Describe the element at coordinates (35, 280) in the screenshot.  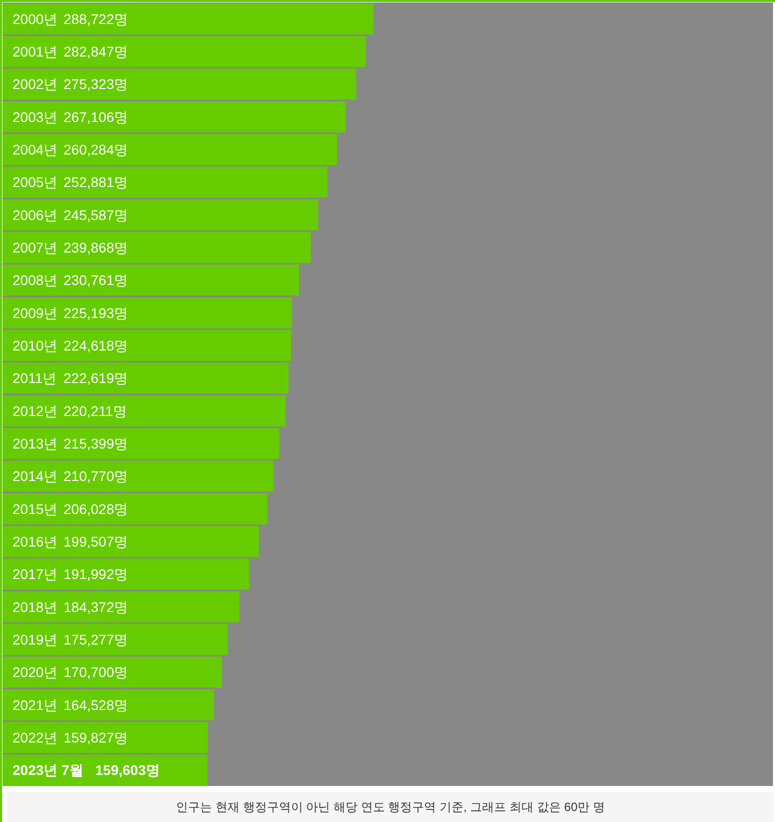
I see `y-tick-label: 2008년` at that location.